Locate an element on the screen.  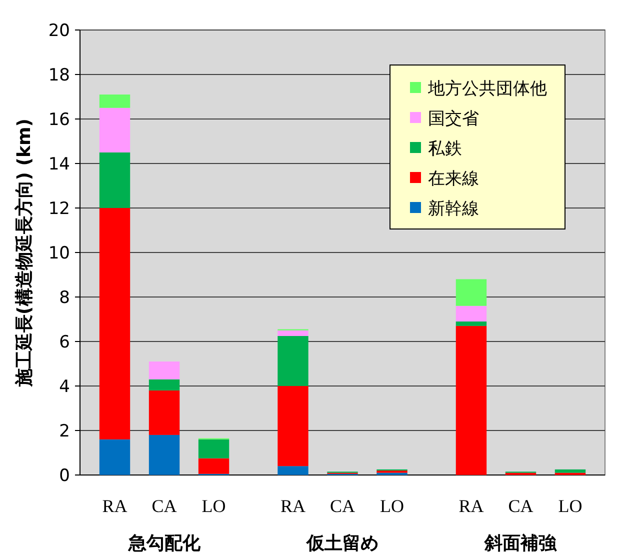
legend-label: 在来線 is located at coordinates (453, 179).